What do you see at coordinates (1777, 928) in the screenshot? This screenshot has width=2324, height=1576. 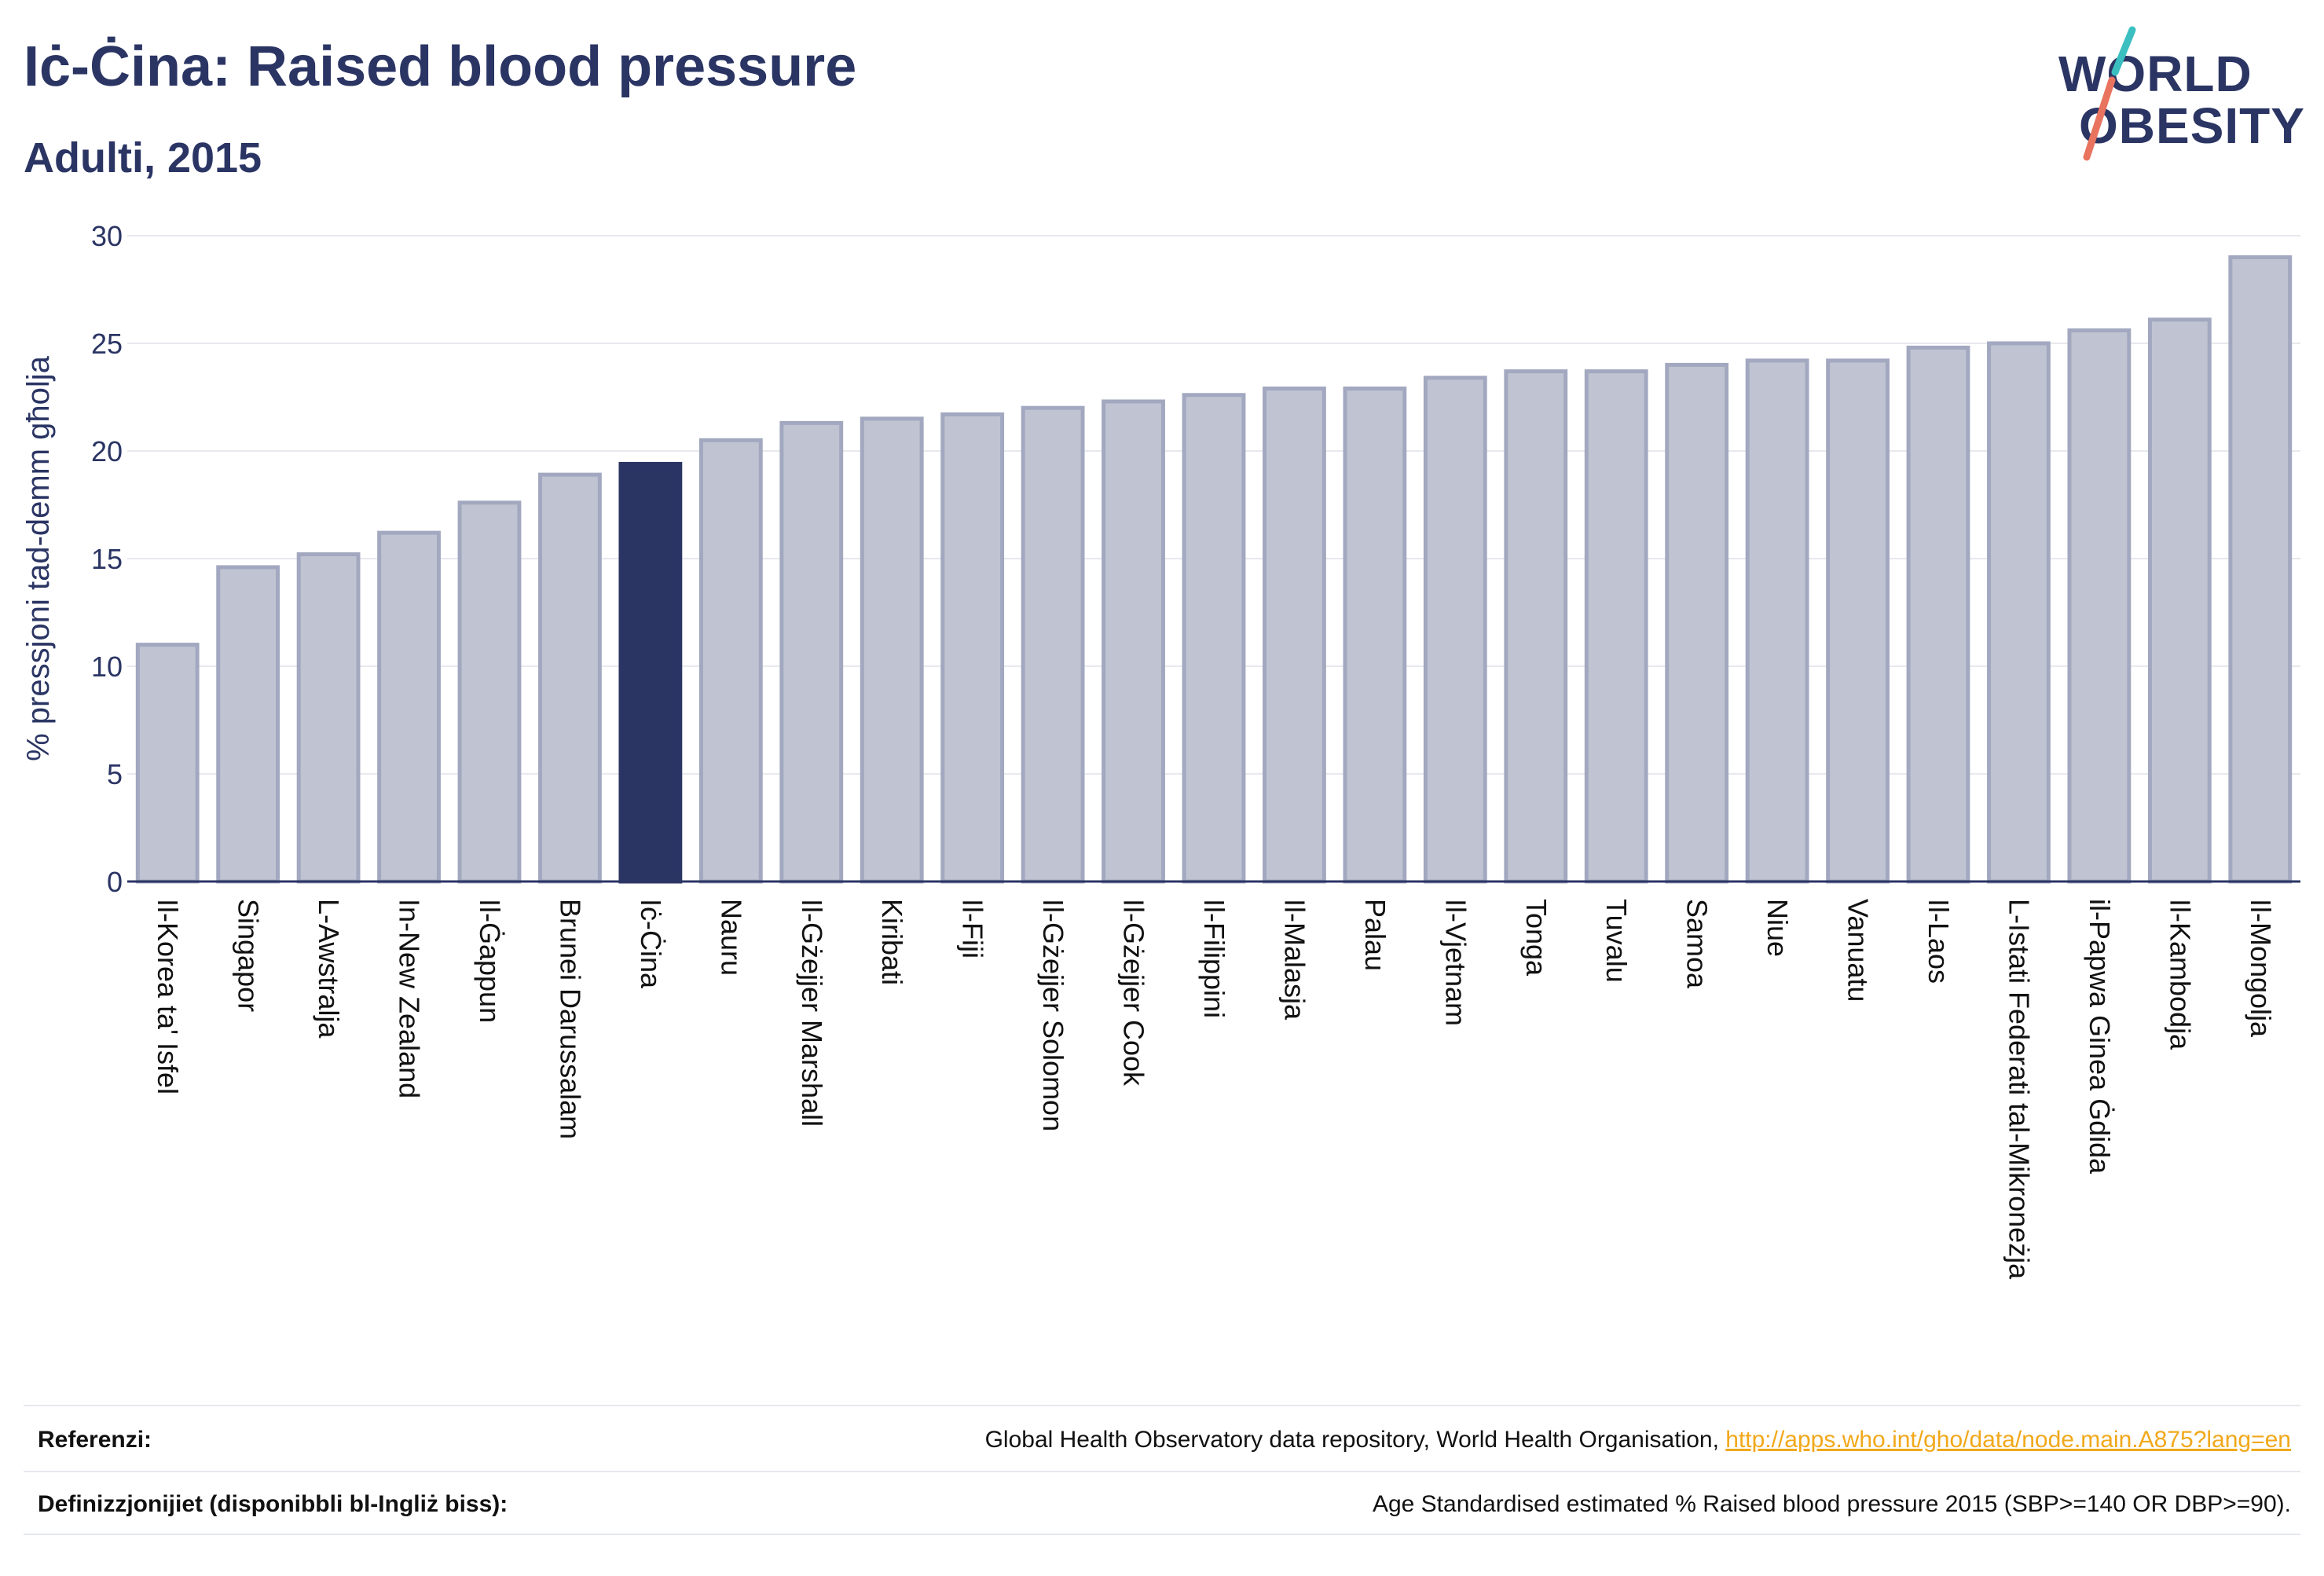 I see `x-tick-label: Niue` at bounding box center [1777, 928].